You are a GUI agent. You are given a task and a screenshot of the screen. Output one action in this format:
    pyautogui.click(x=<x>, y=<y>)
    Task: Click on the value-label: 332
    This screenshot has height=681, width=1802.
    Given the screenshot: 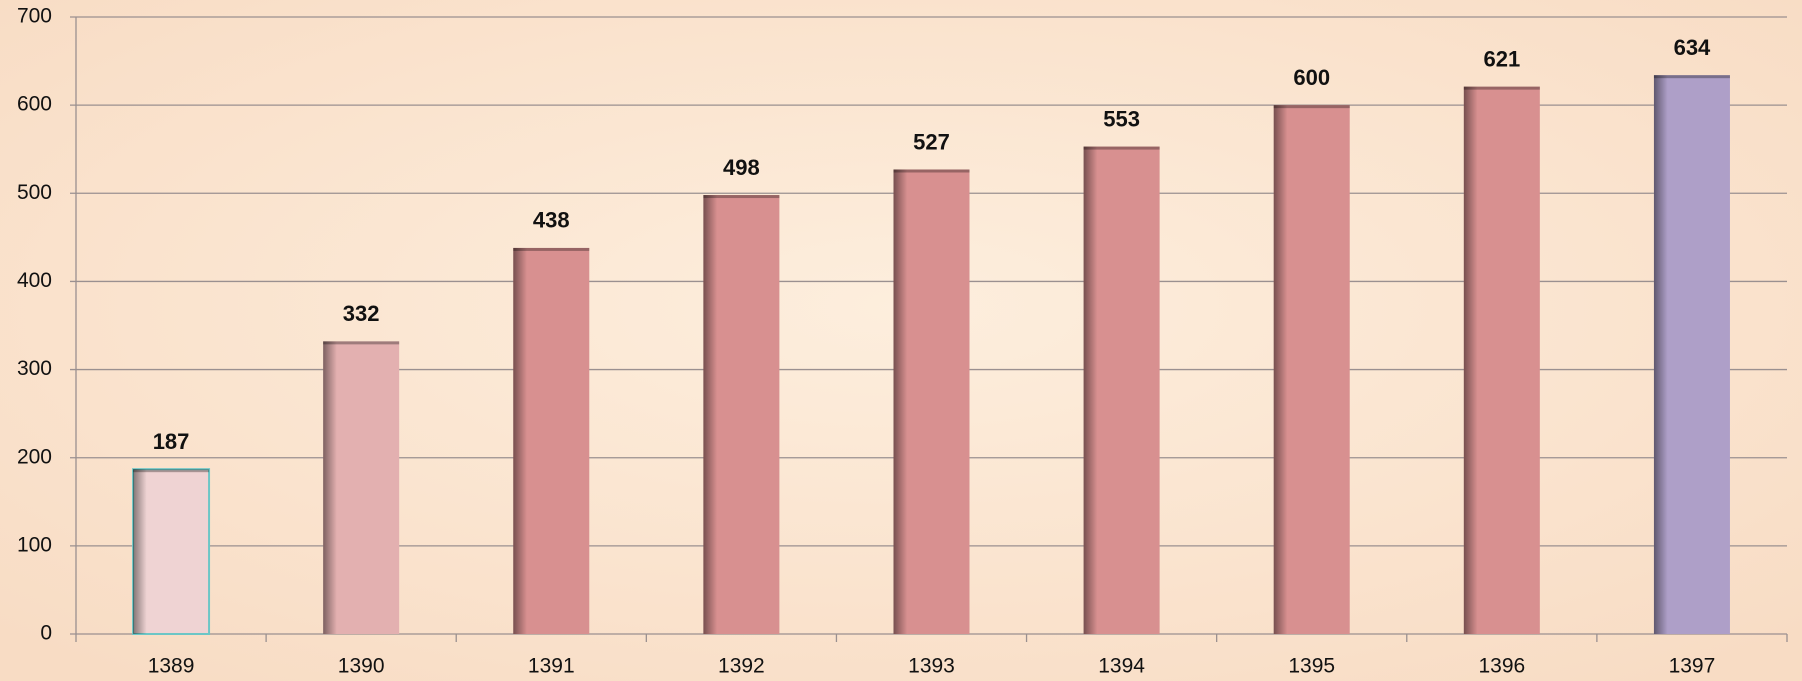 What is the action you would take?
    pyautogui.click(x=361, y=313)
    